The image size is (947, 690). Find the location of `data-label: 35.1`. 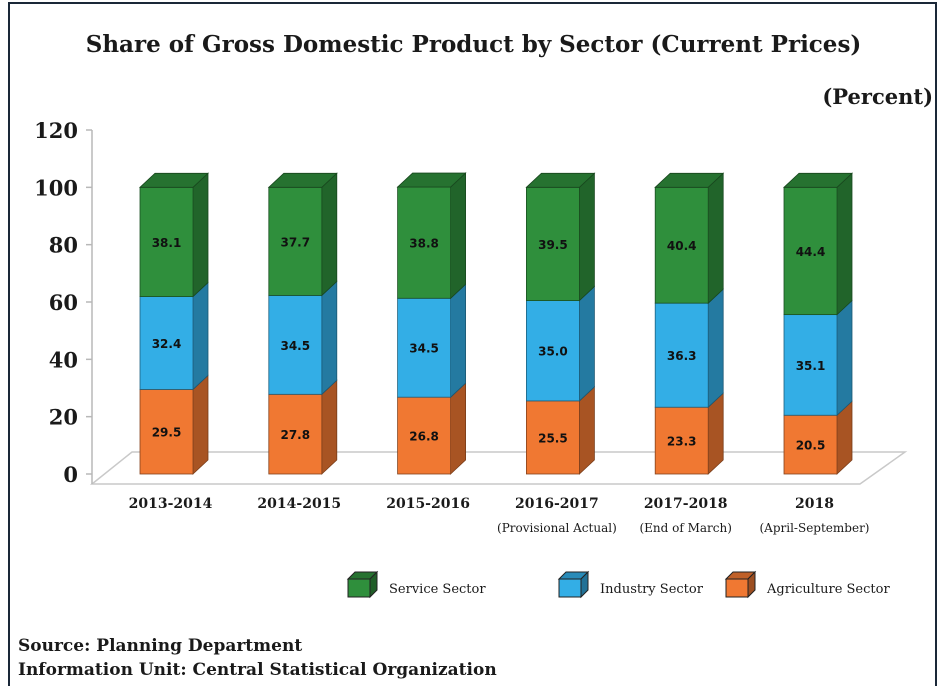

data-label: 35.1 is located at coordinates (811, 366).